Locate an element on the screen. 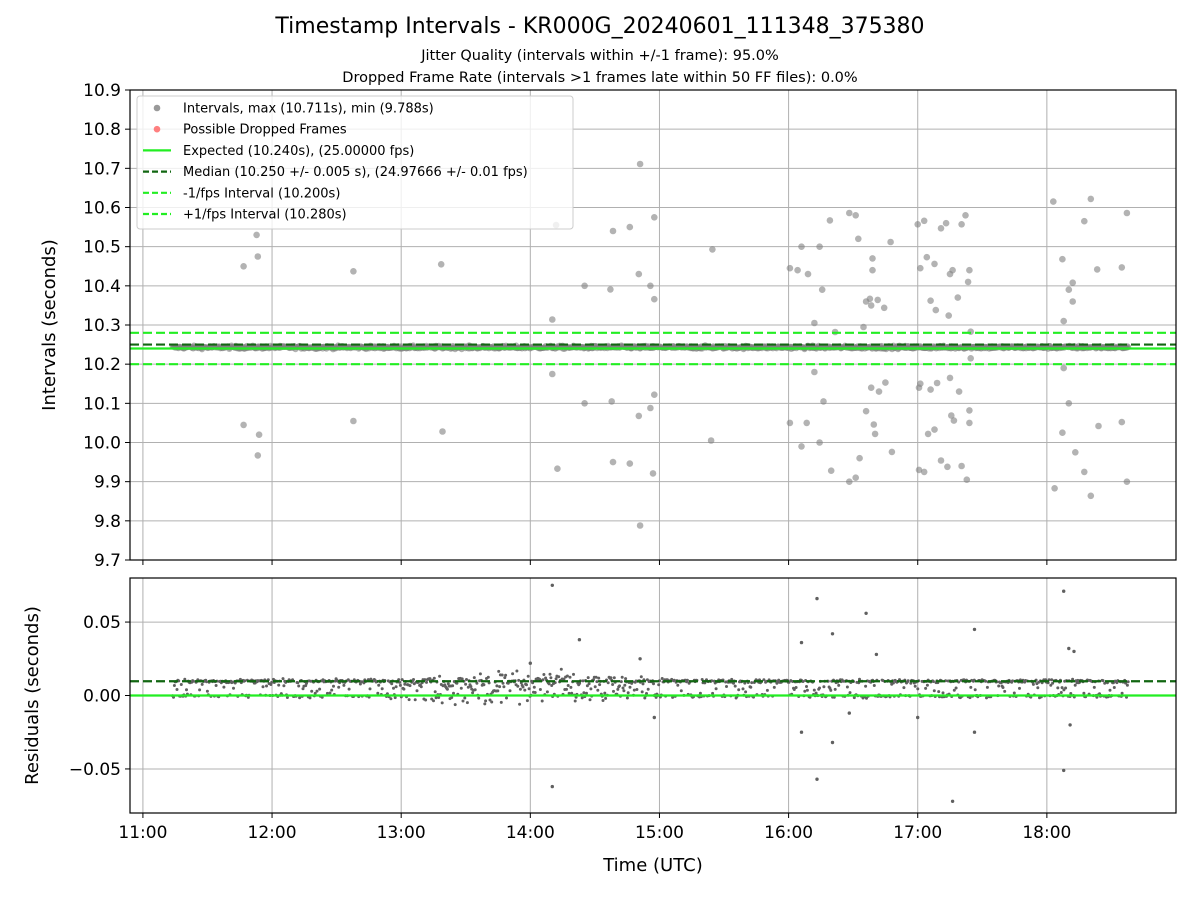 This screenshot has width=1200, height=900. ytick-label: 10.4 is located at coordinates (102, 287).